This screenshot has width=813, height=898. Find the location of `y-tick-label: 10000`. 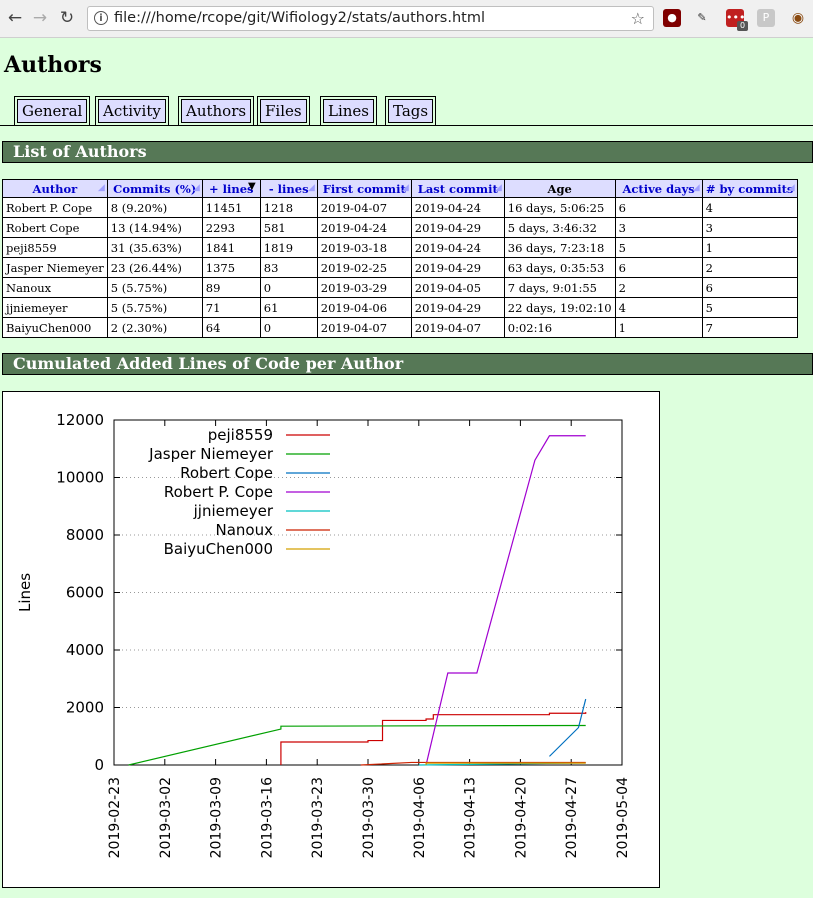

y-tick-label: 10000 is located at coordinates (80, 478).